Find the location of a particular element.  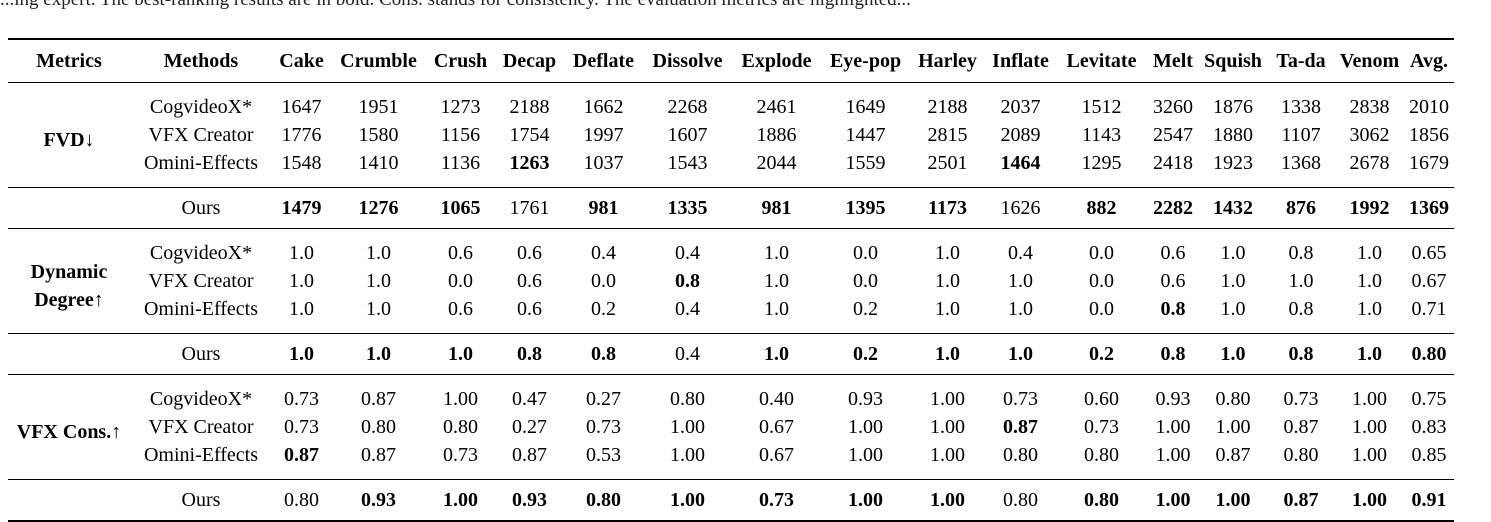

value-cell: 1543 is located at coordinates (687, 162).